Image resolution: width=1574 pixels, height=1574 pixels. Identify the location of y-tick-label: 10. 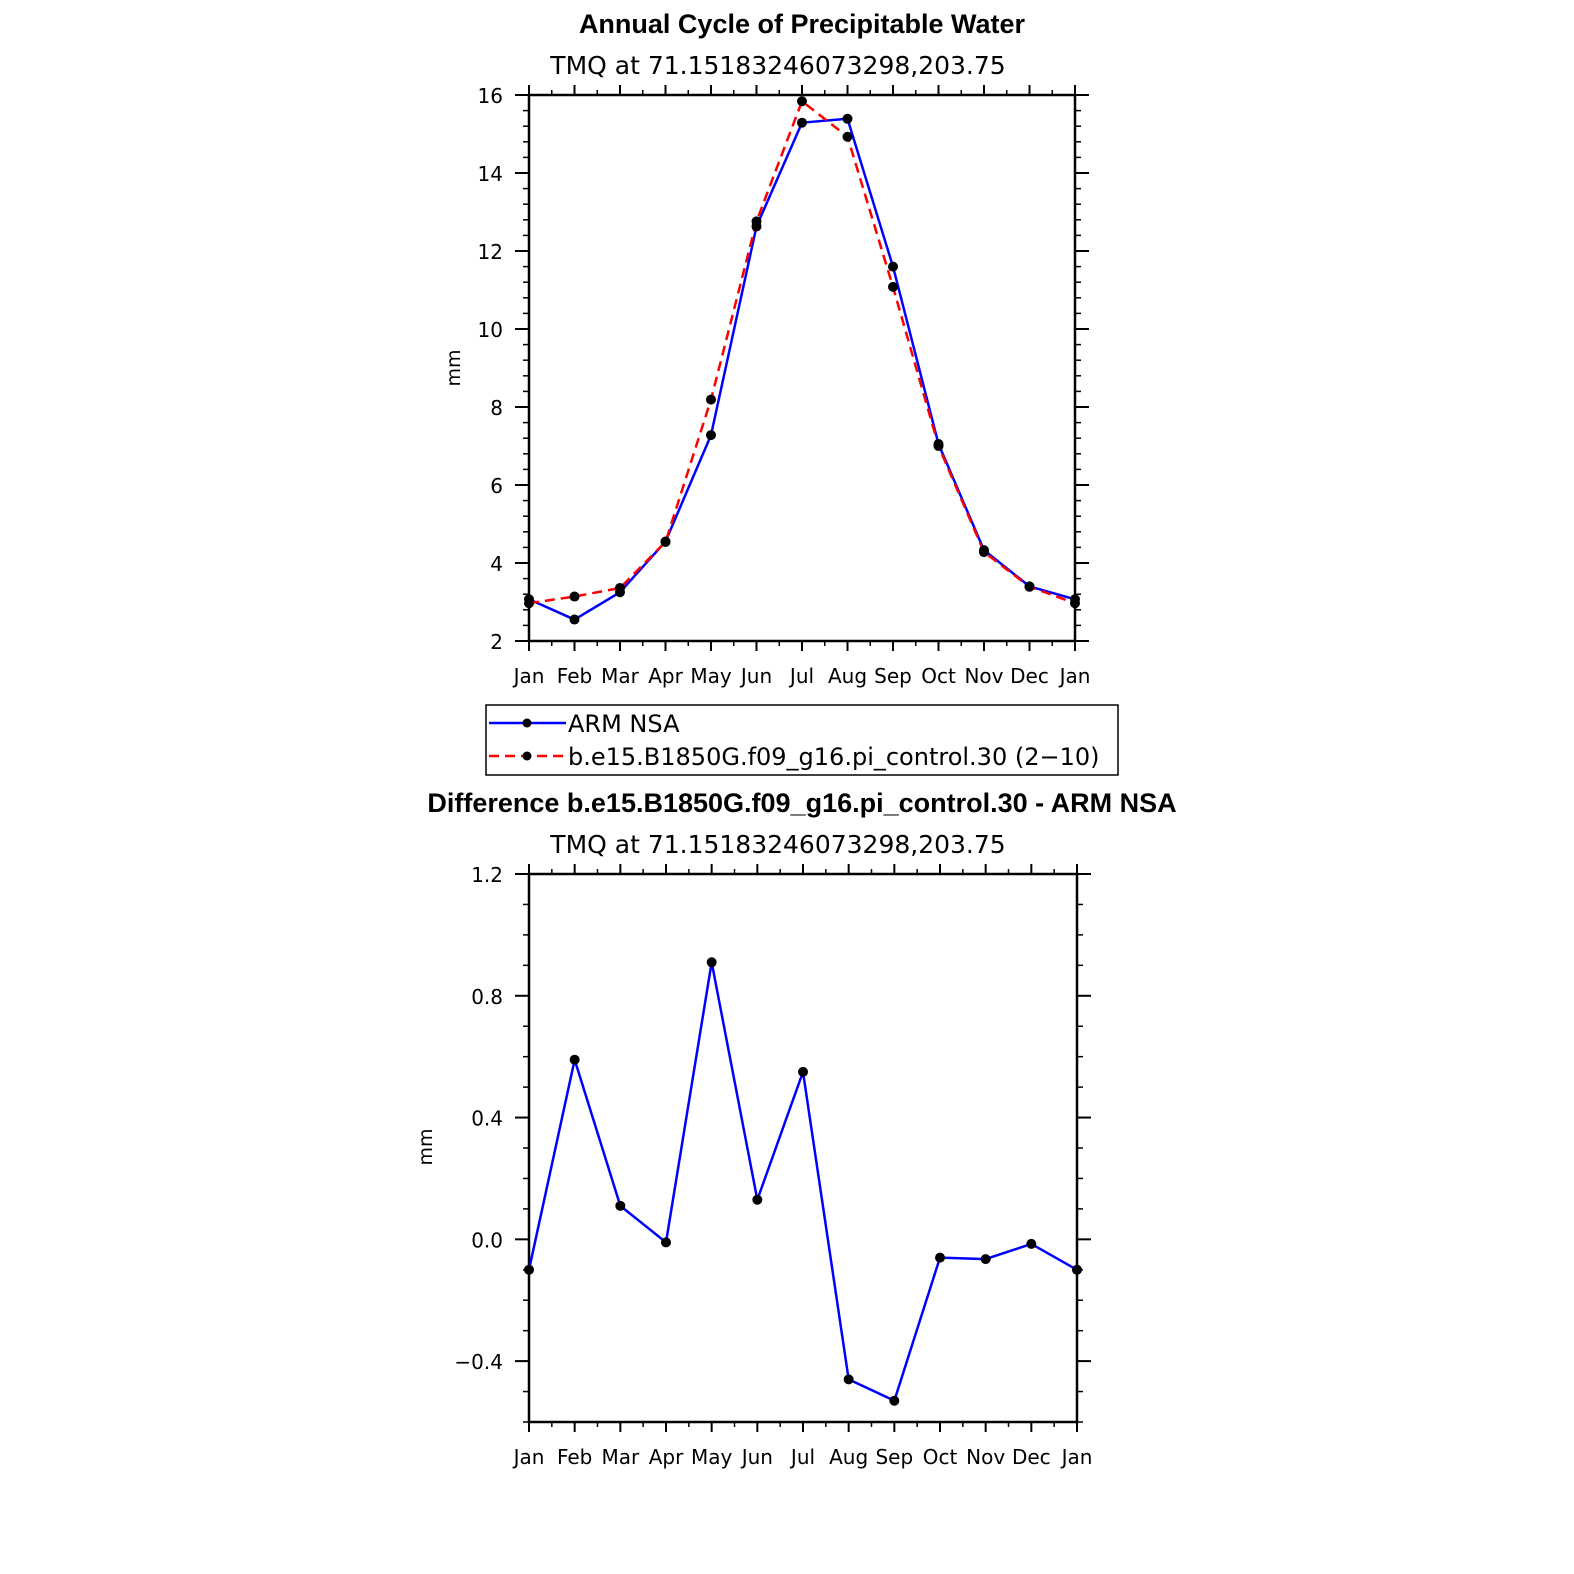
(490, 330).